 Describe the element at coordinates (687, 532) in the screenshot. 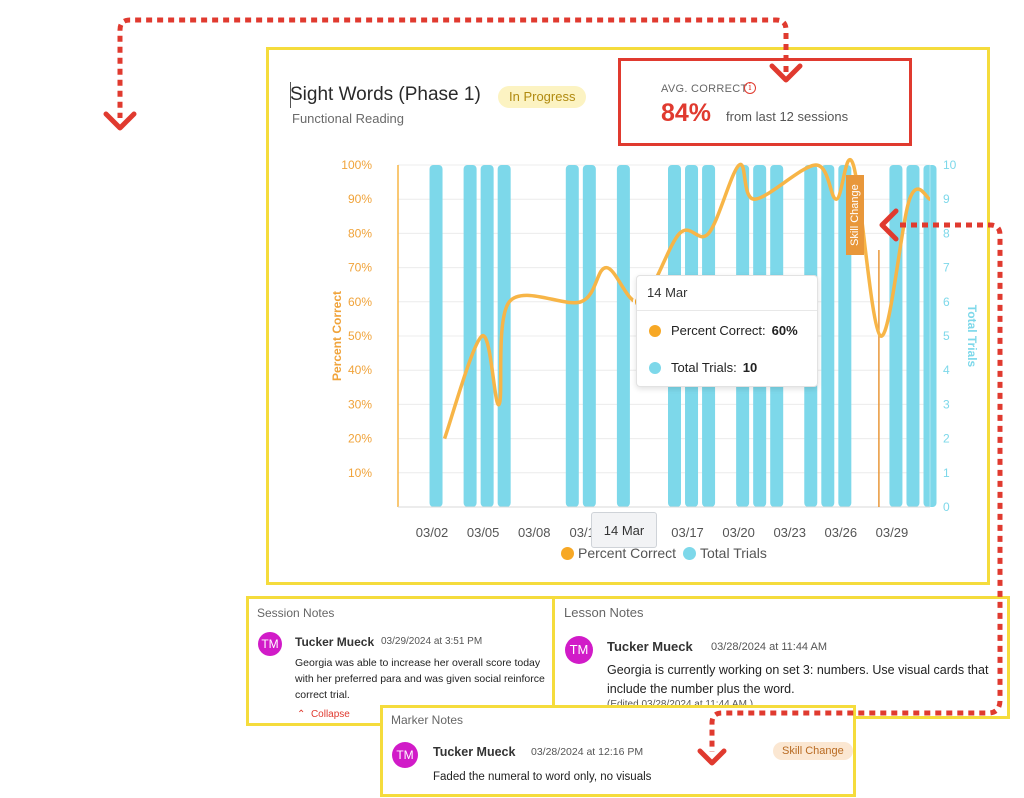

I see `x-tick-label: 03/17` at that location.